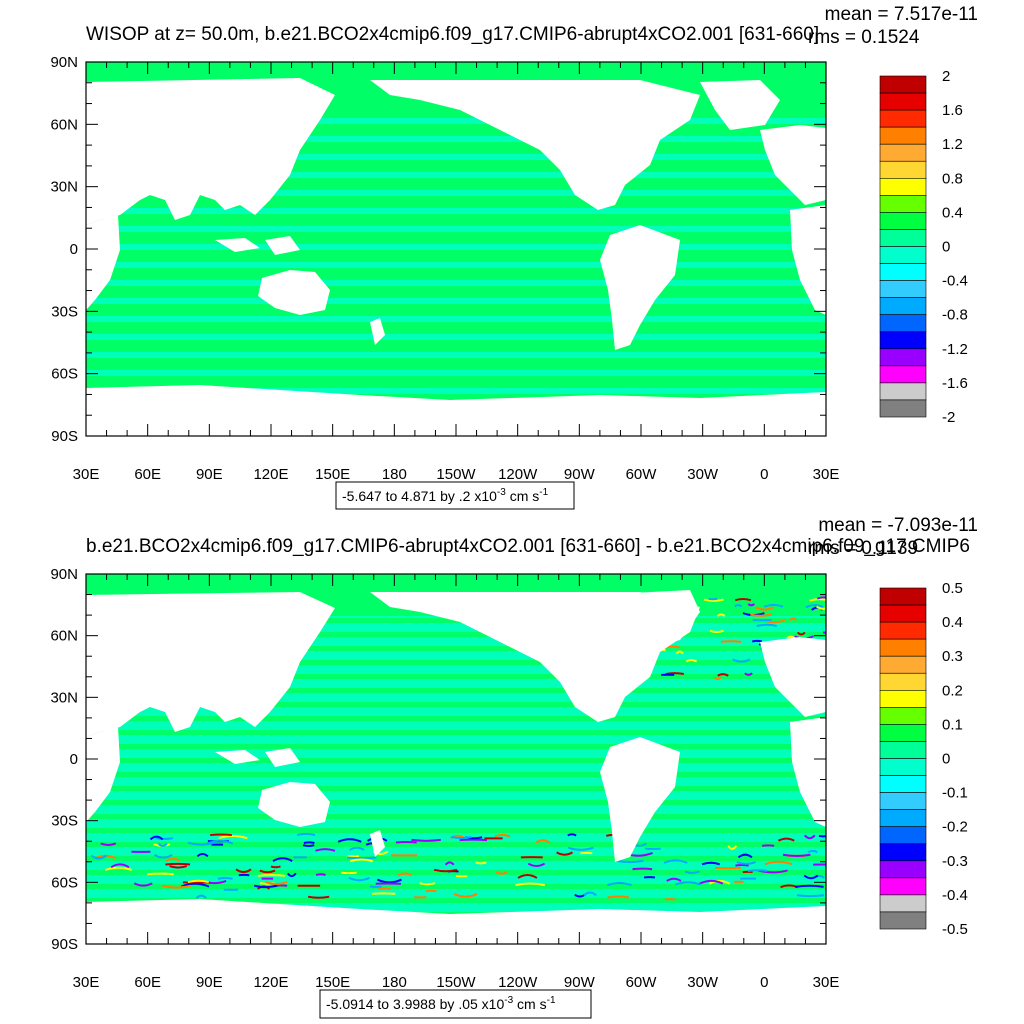  I want to click on panel-2-land-indonesia, so click(257, 757).